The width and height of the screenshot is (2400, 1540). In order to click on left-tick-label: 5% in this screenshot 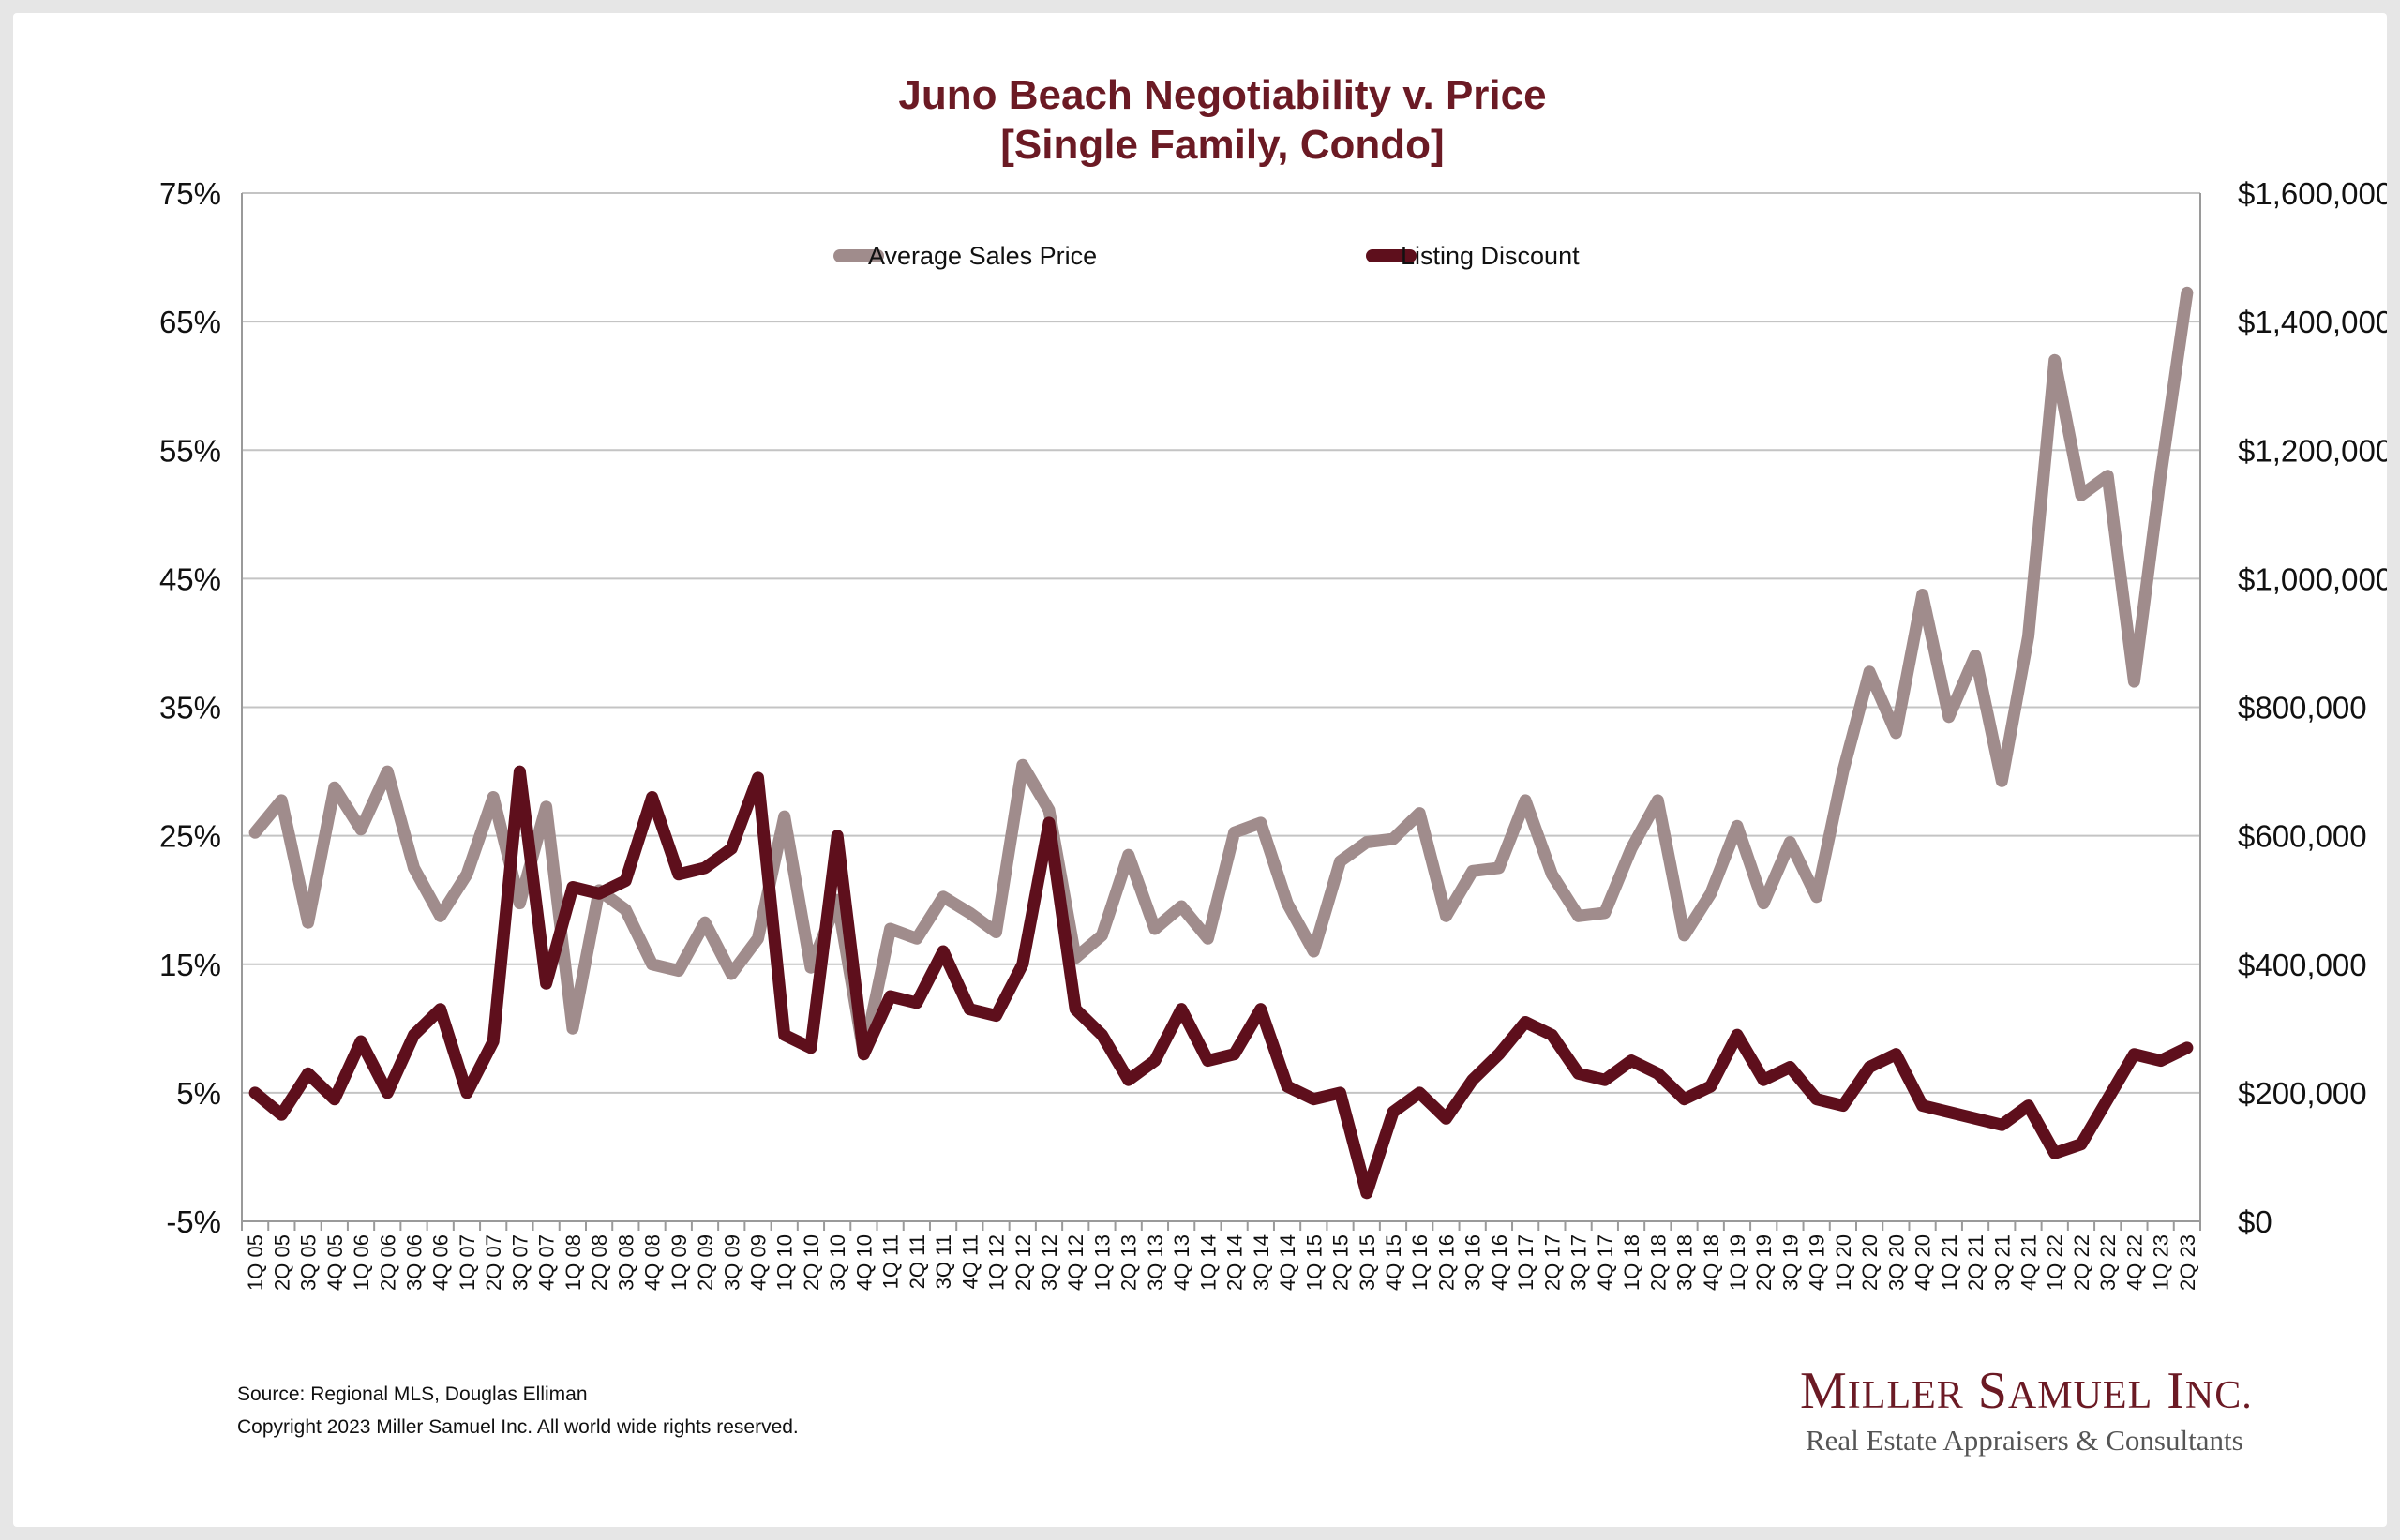, I will do `click(198, 1093)`.